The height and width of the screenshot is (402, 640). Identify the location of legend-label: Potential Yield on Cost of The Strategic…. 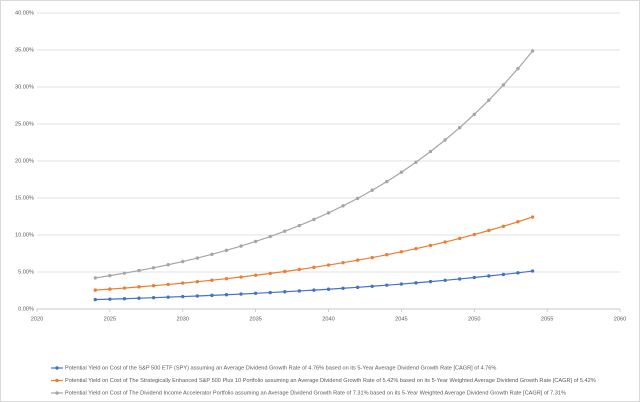
(330, 381).